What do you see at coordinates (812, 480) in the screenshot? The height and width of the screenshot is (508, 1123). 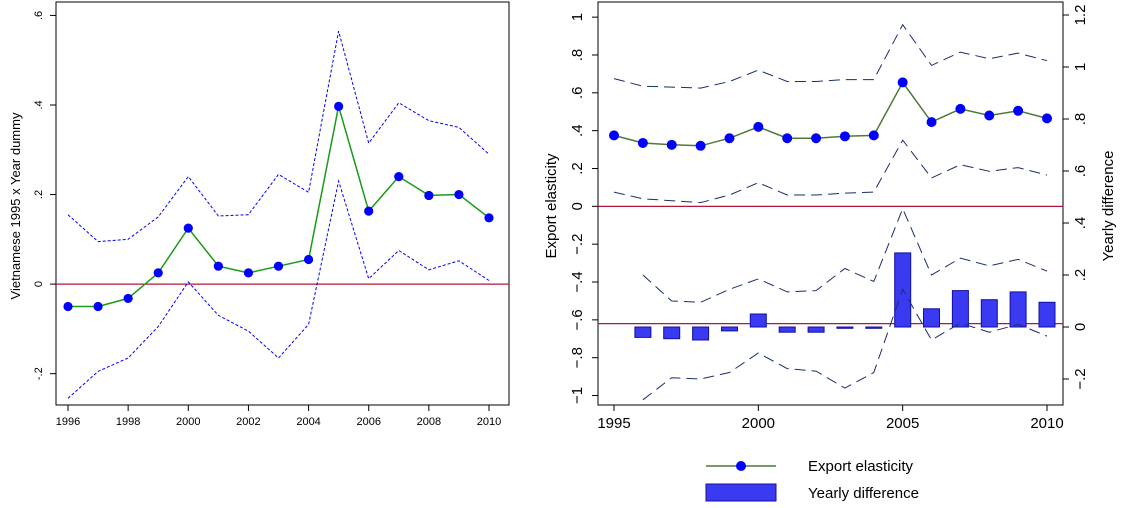 I see `legend: Export elasticity Yearly difference` at bounding box center [812, 480].